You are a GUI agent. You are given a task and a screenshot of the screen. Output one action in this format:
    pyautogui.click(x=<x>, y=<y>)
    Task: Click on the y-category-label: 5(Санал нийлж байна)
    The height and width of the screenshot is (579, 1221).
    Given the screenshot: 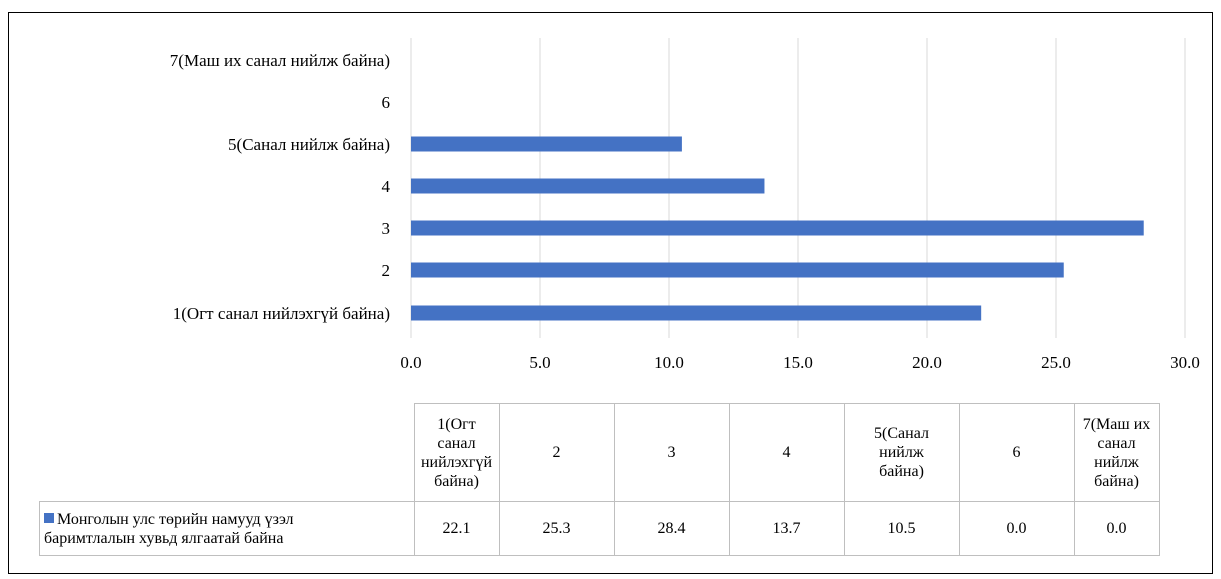 What is the action you would take?
    pyautogui.click(x=309, y=144)
    